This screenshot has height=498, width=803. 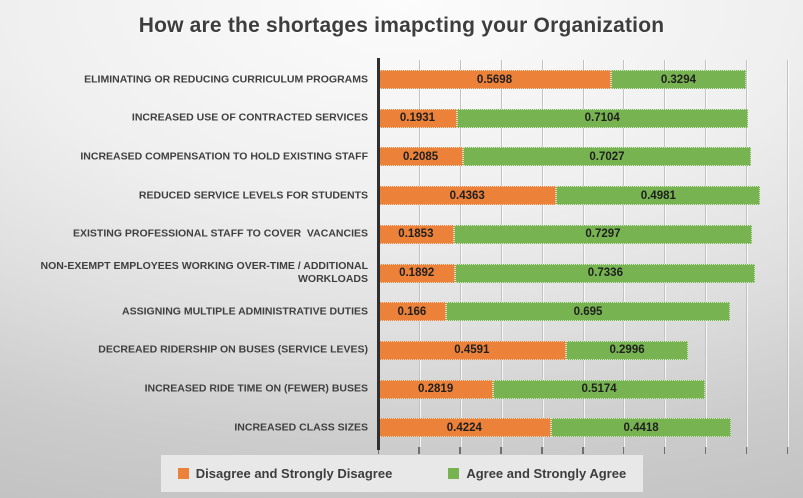 What do you see at coordinates (546, 473) in the screenshot?
I see `legend-label-agree: Agree and Strongly Agree` at bounding box center [546, 473].